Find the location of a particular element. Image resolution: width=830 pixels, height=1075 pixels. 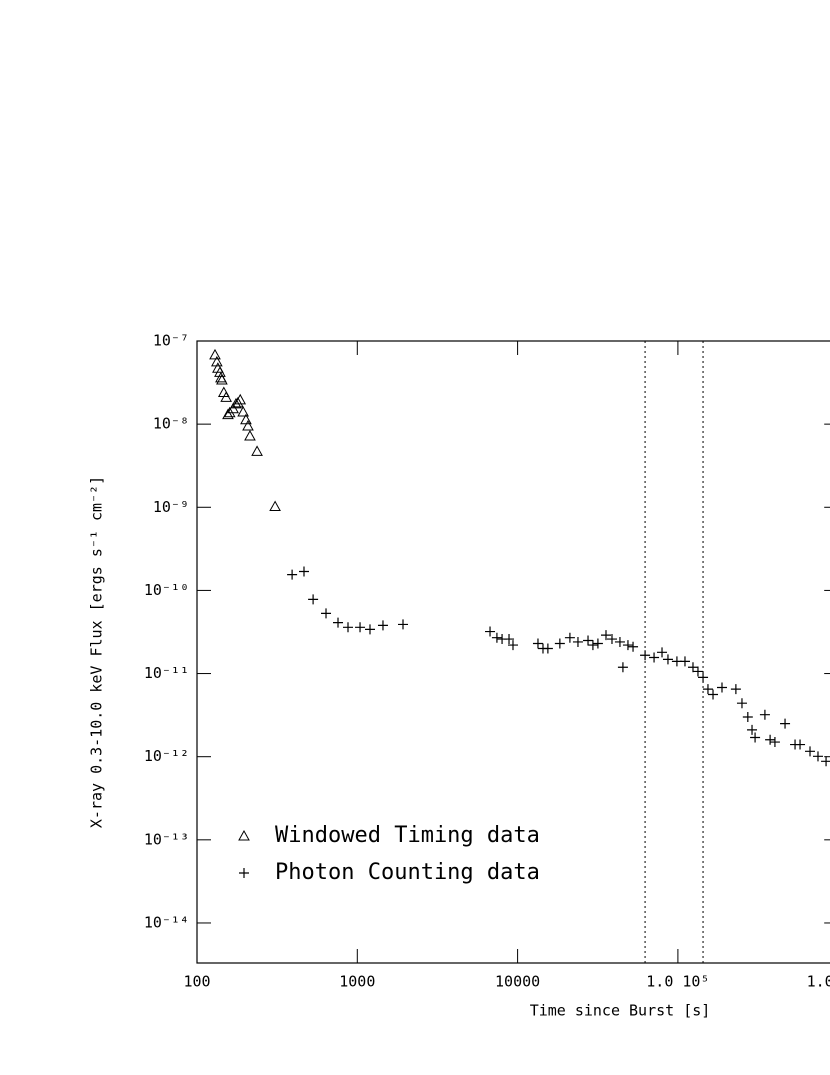

x-tick-label: 100 is located at coordinates (196, 982).